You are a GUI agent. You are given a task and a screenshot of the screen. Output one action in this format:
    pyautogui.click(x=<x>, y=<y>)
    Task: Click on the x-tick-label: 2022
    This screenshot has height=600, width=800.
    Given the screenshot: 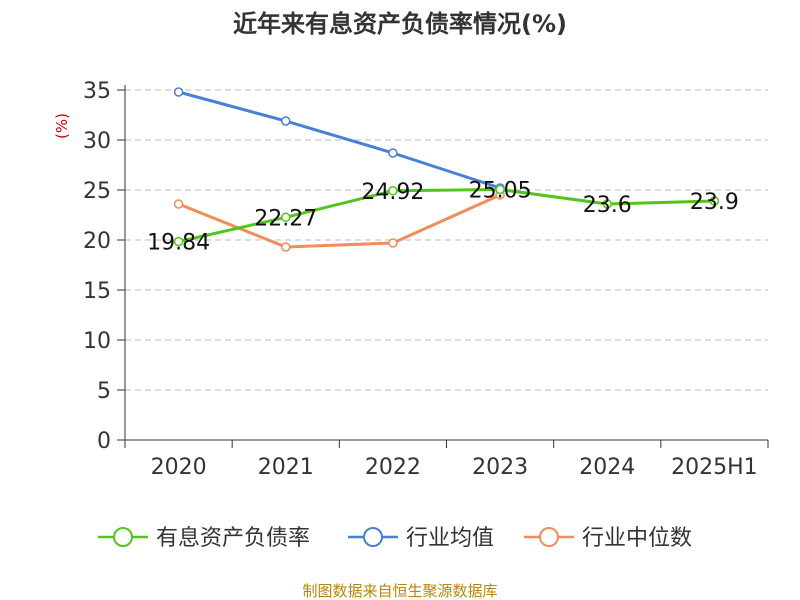 What is the action you would take?
    pyautogui.click(x=393, y=467)
    